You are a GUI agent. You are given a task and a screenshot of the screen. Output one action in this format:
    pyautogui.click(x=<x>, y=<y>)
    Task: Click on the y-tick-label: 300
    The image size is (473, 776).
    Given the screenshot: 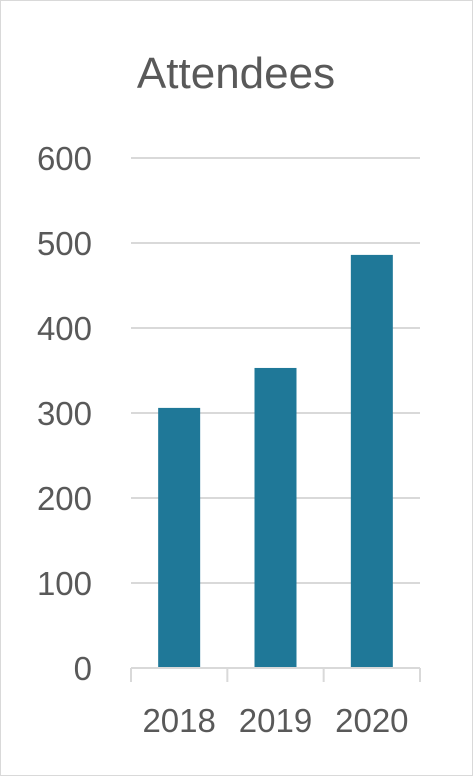 What is the action you would take?
    pyautogui.click(x=64, y=413)
    